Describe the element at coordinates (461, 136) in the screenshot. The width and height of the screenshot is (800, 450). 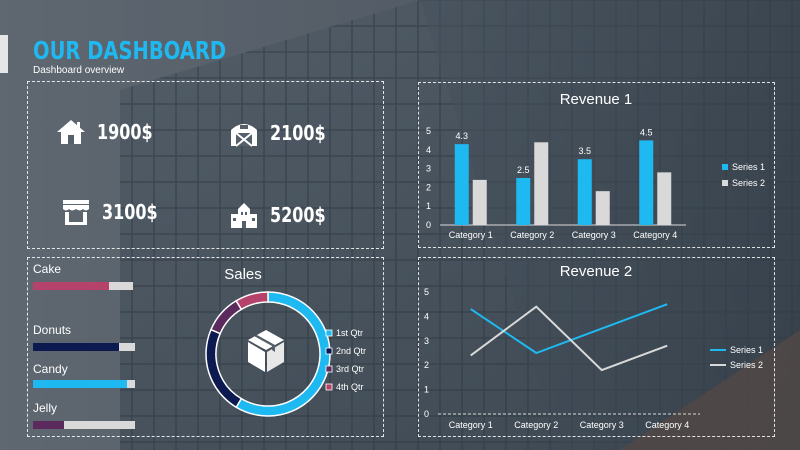
I see `data-label: 4.3` at that location.